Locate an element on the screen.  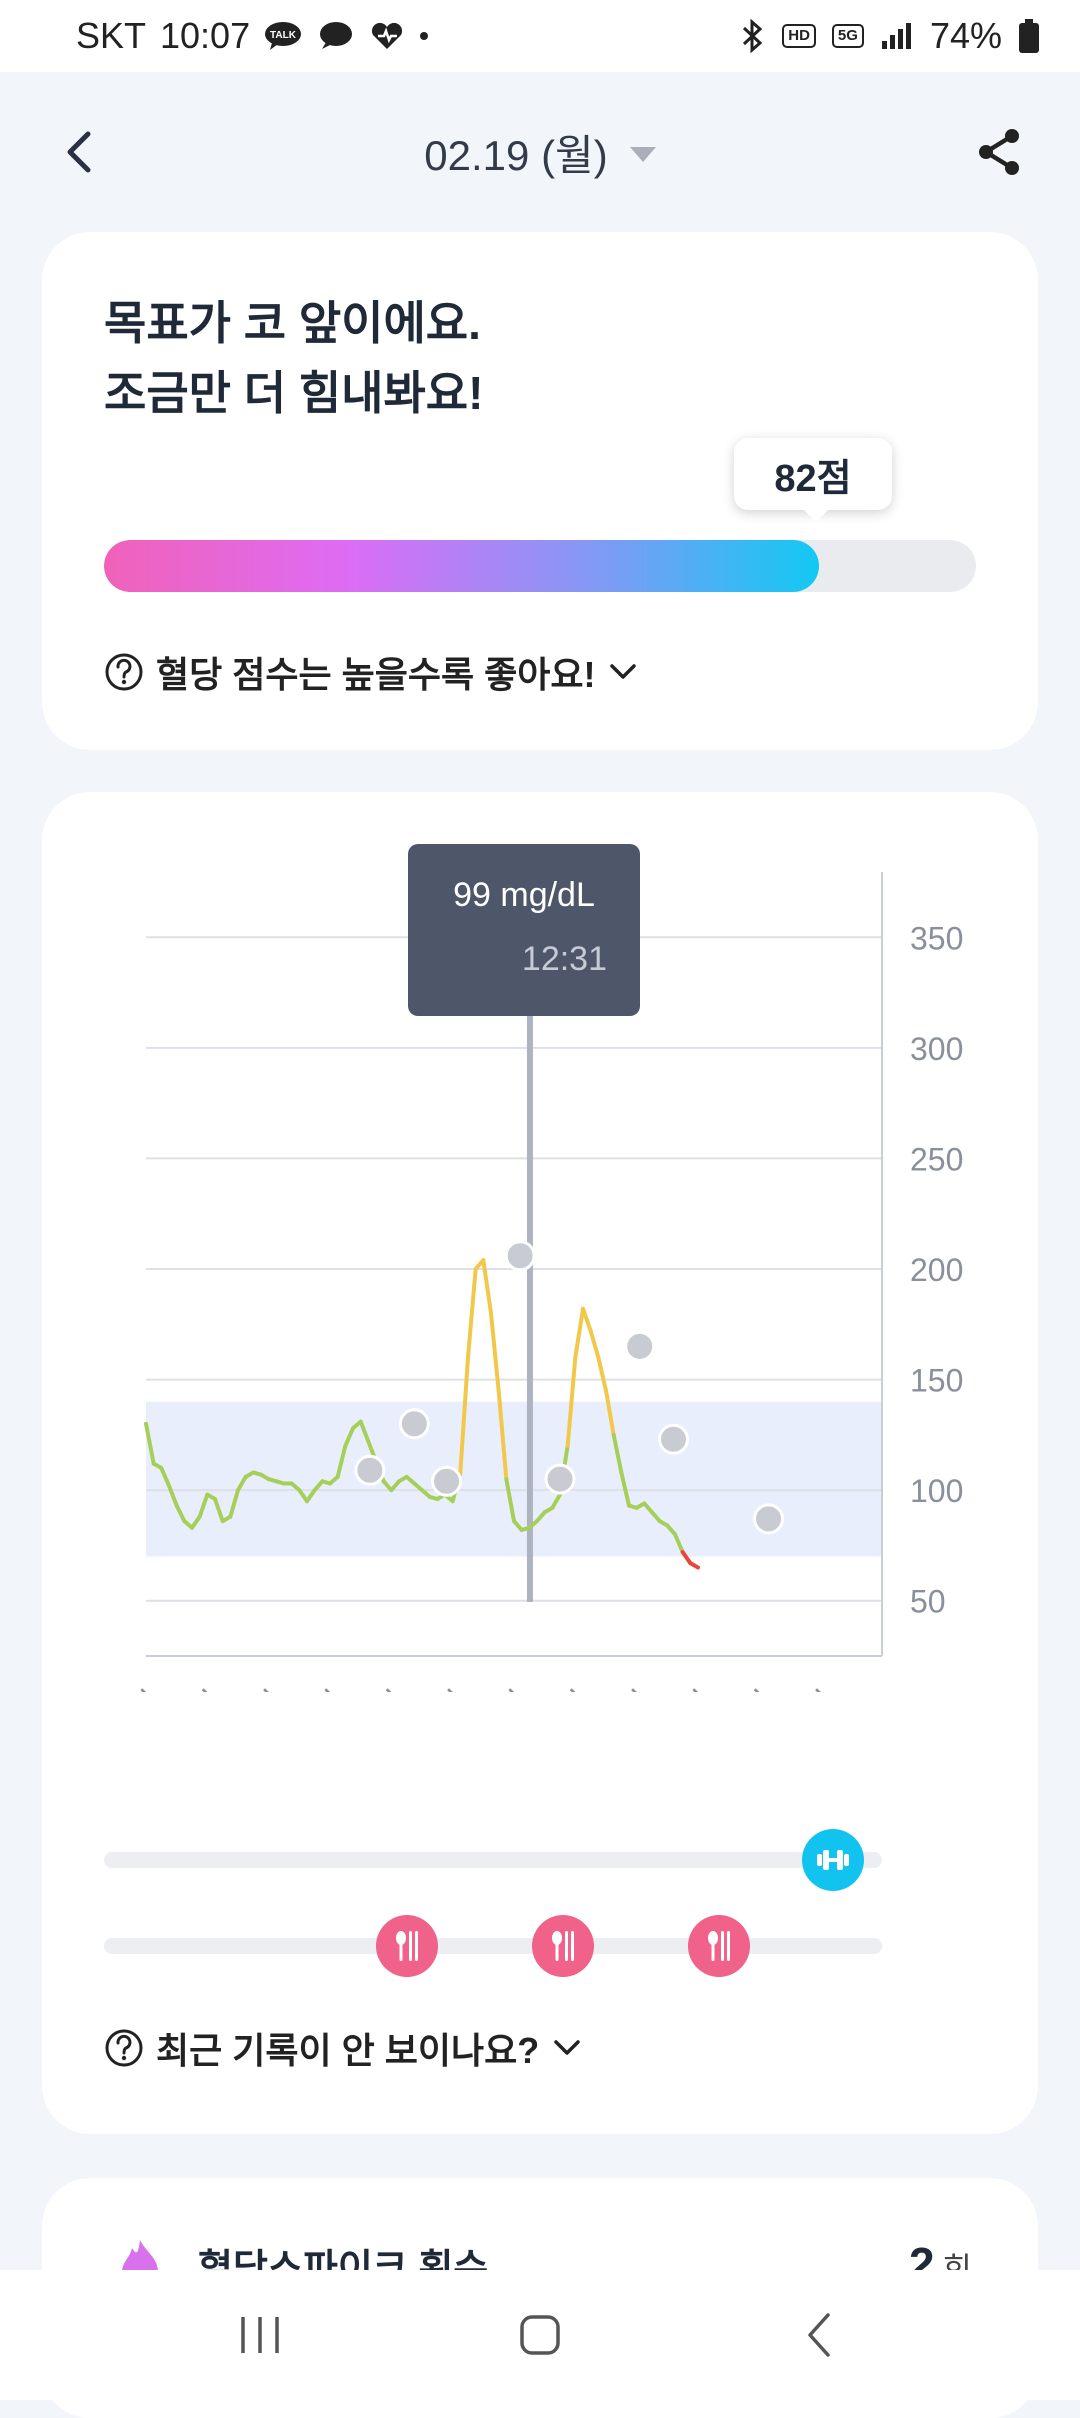
tooltip-box is located at coordinates (524, 930).